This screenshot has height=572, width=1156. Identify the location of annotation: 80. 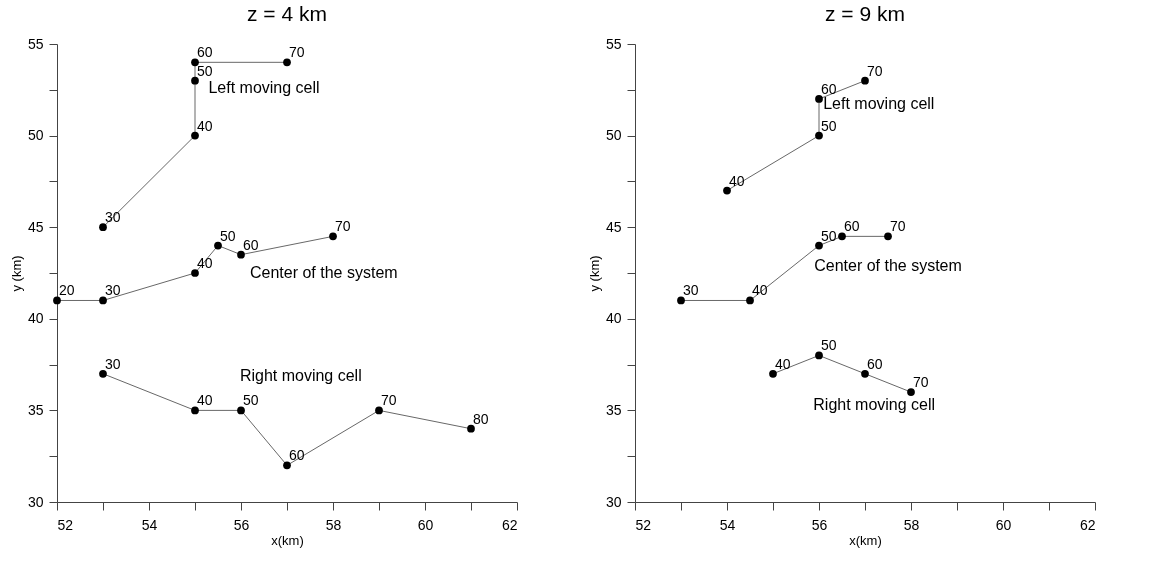
(481, 418).